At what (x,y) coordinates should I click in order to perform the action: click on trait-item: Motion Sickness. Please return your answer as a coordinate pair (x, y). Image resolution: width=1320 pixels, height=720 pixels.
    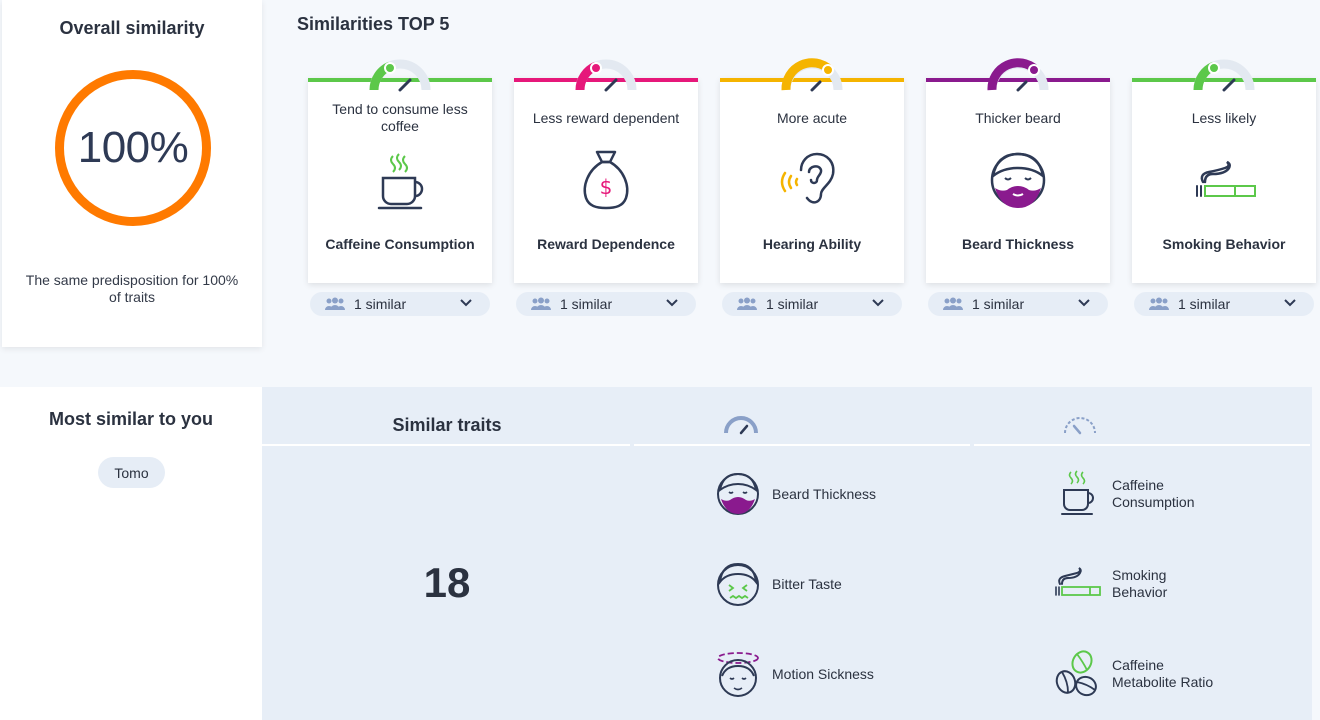
    Looking at the image, I should click on (793, 674).